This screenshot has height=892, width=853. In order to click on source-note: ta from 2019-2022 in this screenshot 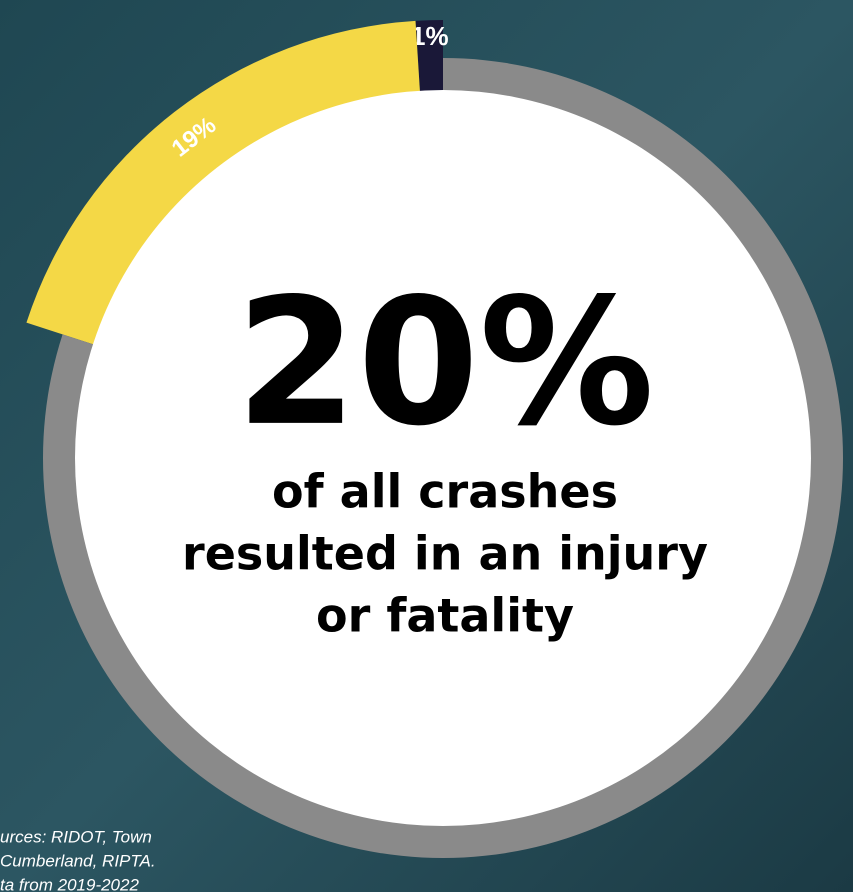, I will do `click(69, 883)`.